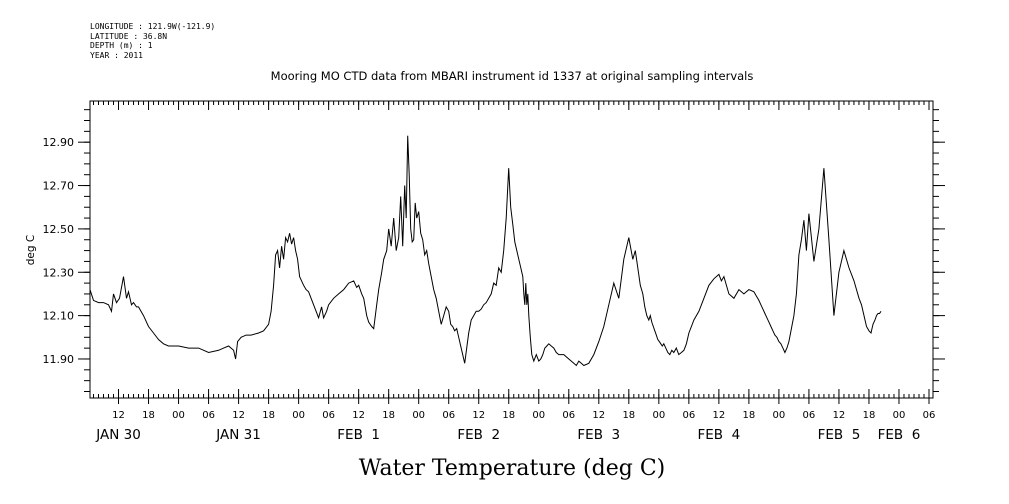  What do you see at coordinates (59, 186) in the screenshot?
I see `y-tick-label: 12.70` at bounding box center [59, 186].